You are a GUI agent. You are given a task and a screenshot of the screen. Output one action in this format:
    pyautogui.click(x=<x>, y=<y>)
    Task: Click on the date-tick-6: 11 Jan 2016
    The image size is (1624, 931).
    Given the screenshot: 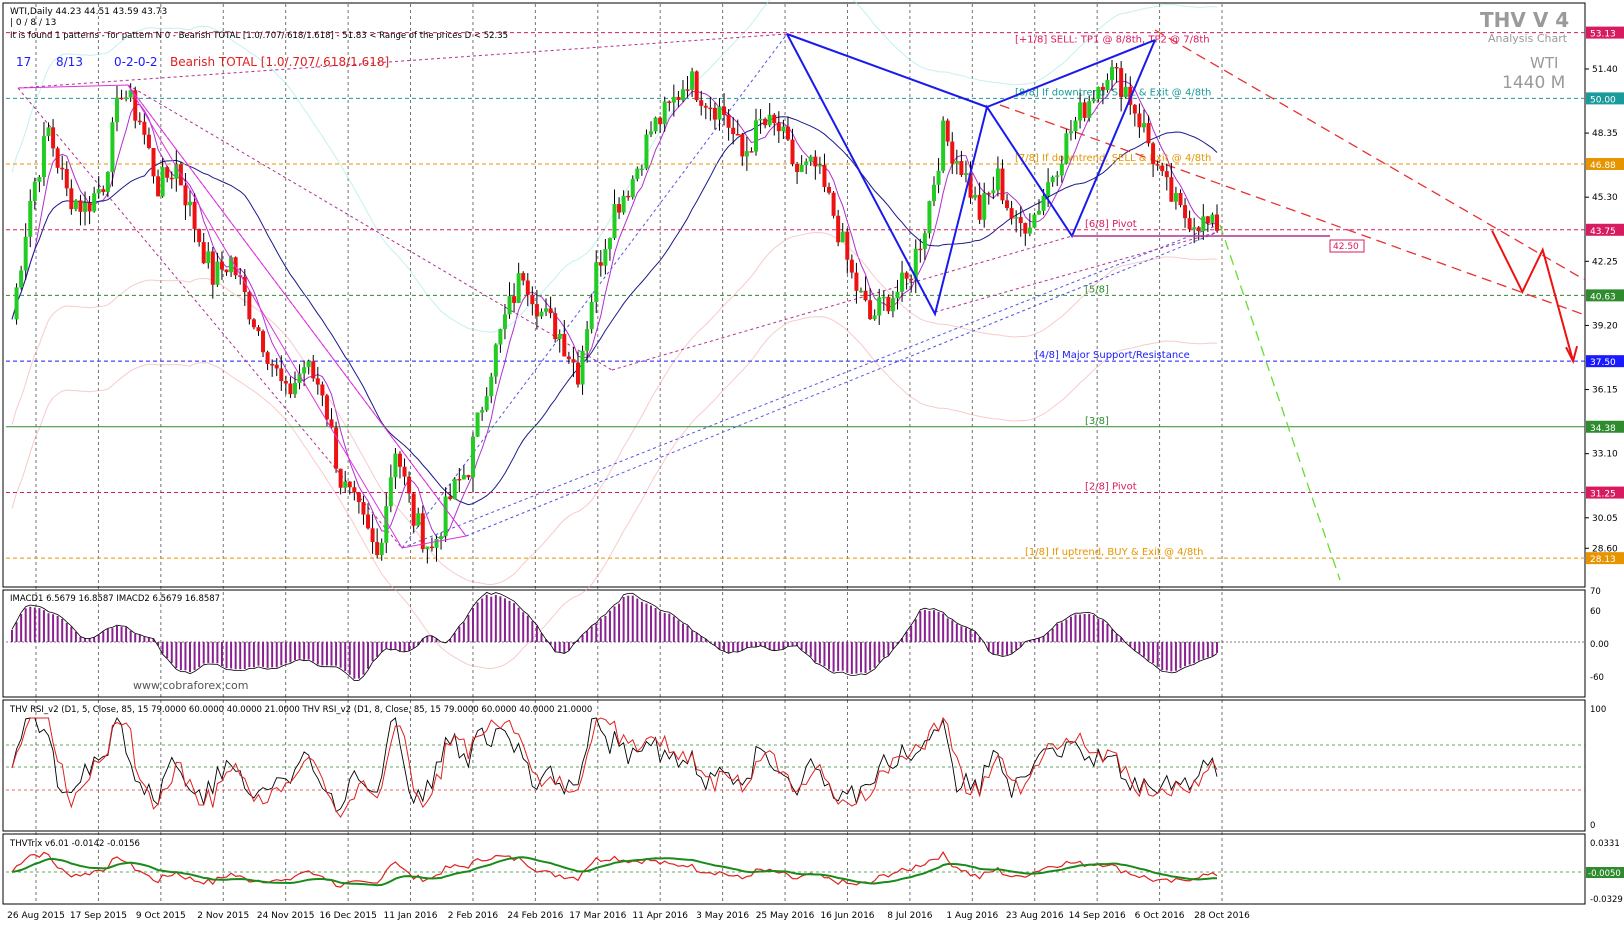 What is the action you would take?
    pyautogui.click(x=411, y=916)
    